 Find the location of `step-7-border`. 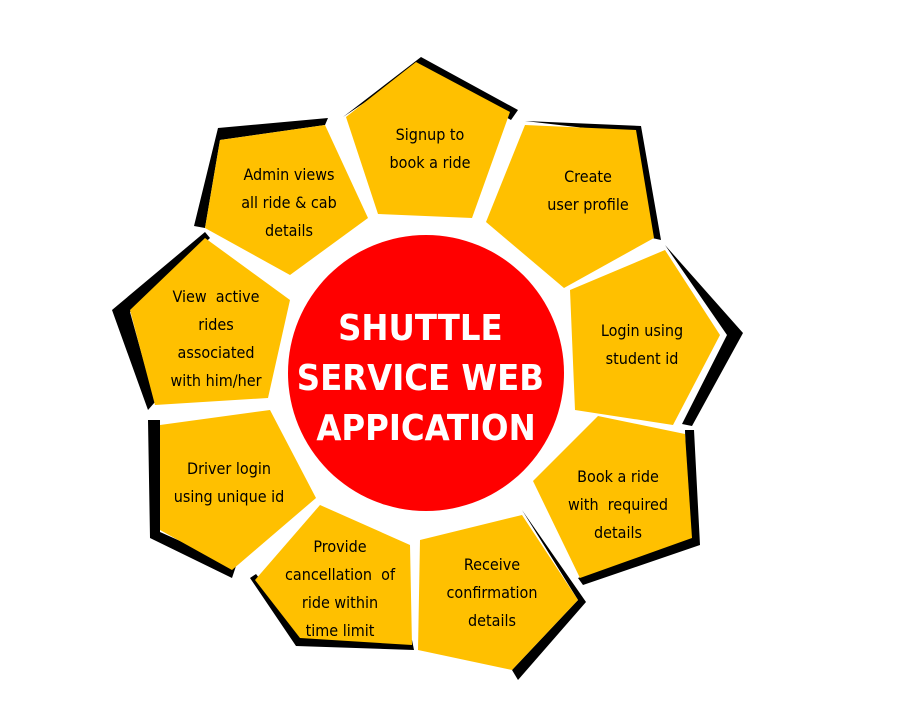

step-7-border is located at coordinates (192, 499).